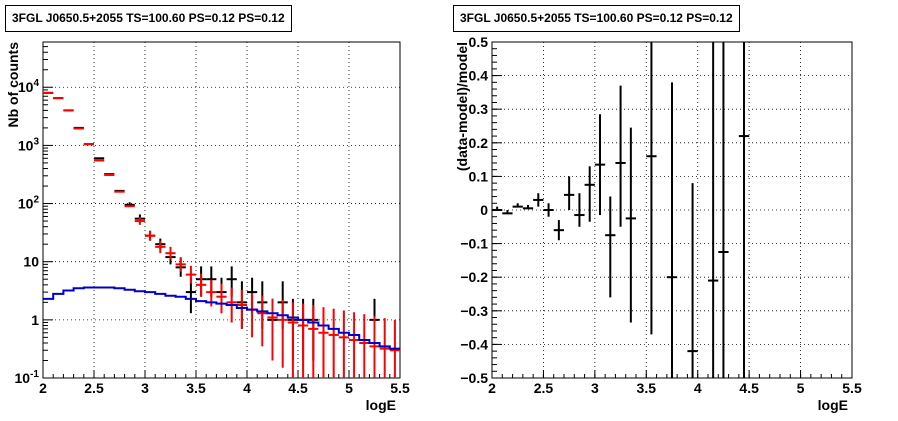 This screenshot has height=421, width=898. I want to click on y-axis-label: (data-model)/model, so click(462, 106).